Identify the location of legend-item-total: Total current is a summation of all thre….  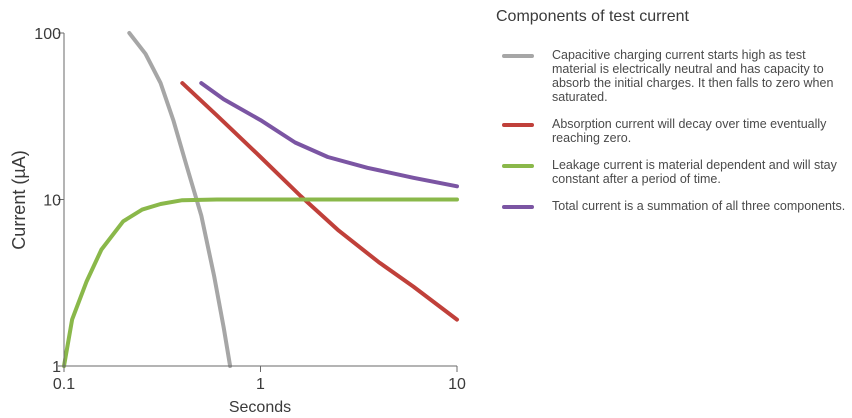
(671, 206).